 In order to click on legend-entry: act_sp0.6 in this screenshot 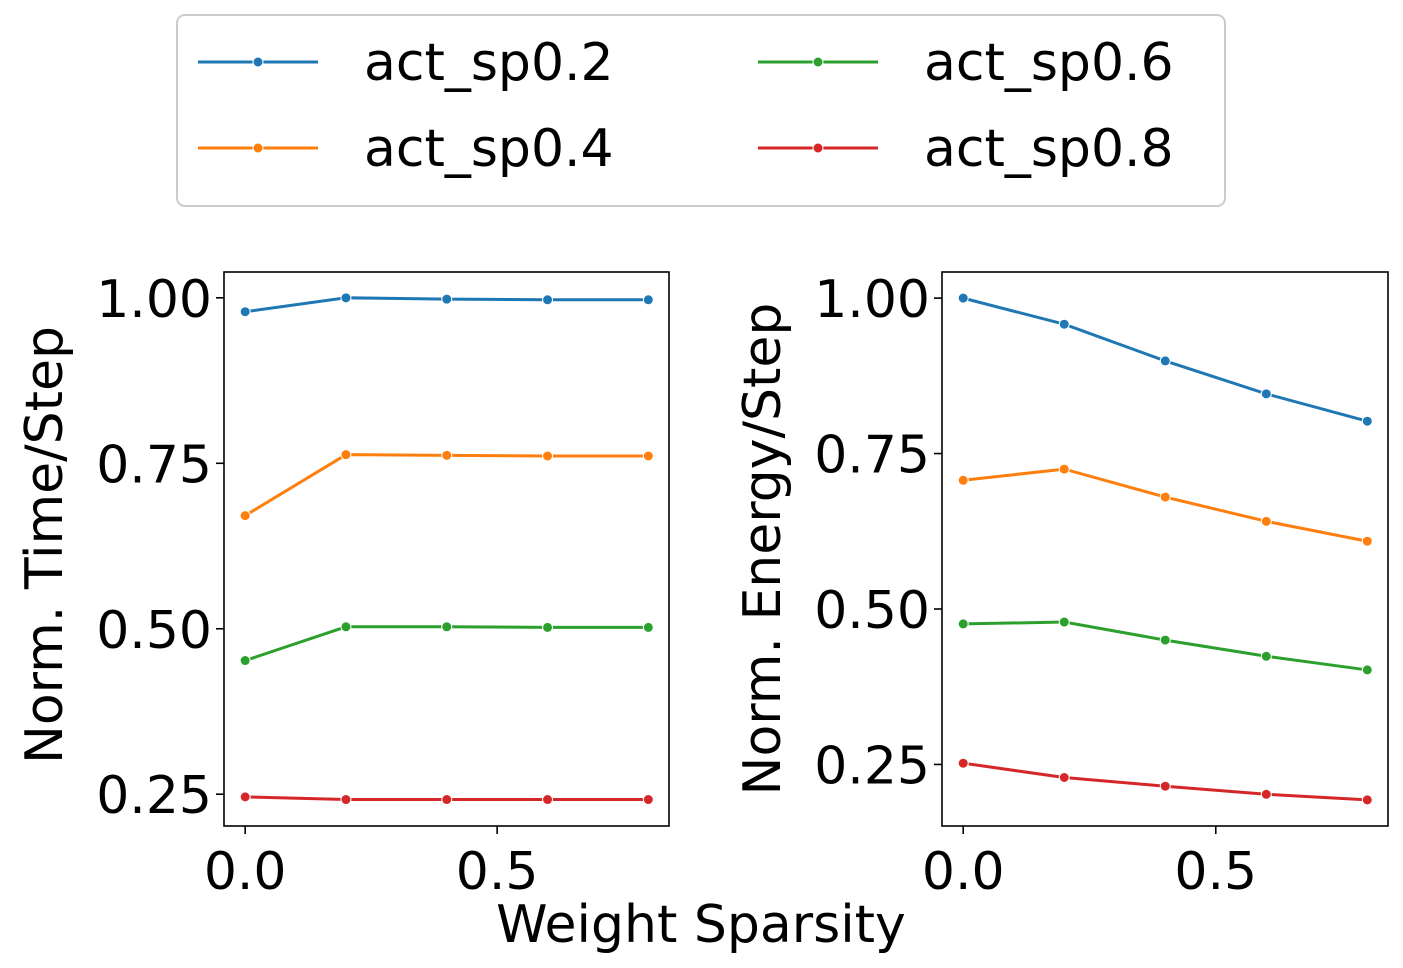, I will do `click(966, 63)`.